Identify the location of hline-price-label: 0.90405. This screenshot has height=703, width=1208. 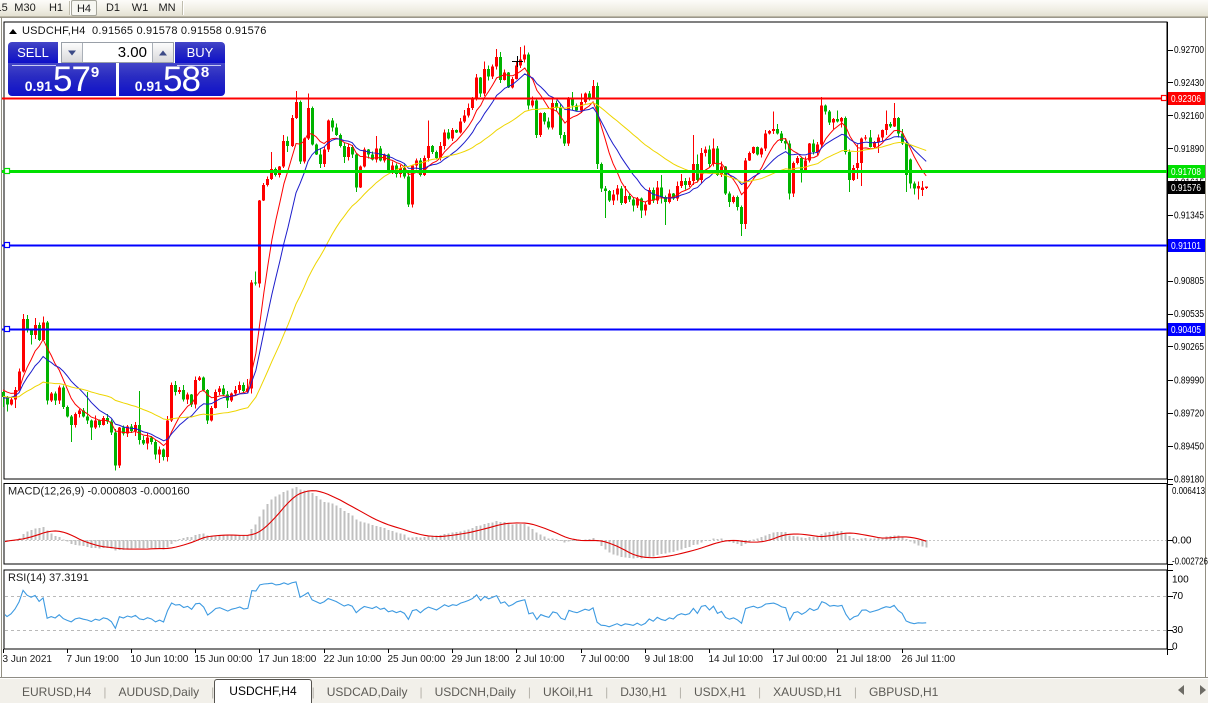
(1186, 330).